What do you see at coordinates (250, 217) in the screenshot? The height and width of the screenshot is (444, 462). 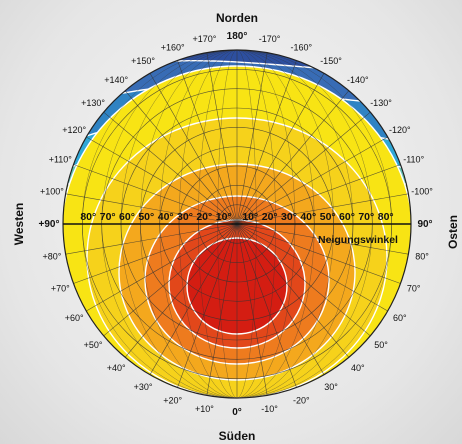 I see `tilt-label-east: 10°` at bounding box center [250, 217].